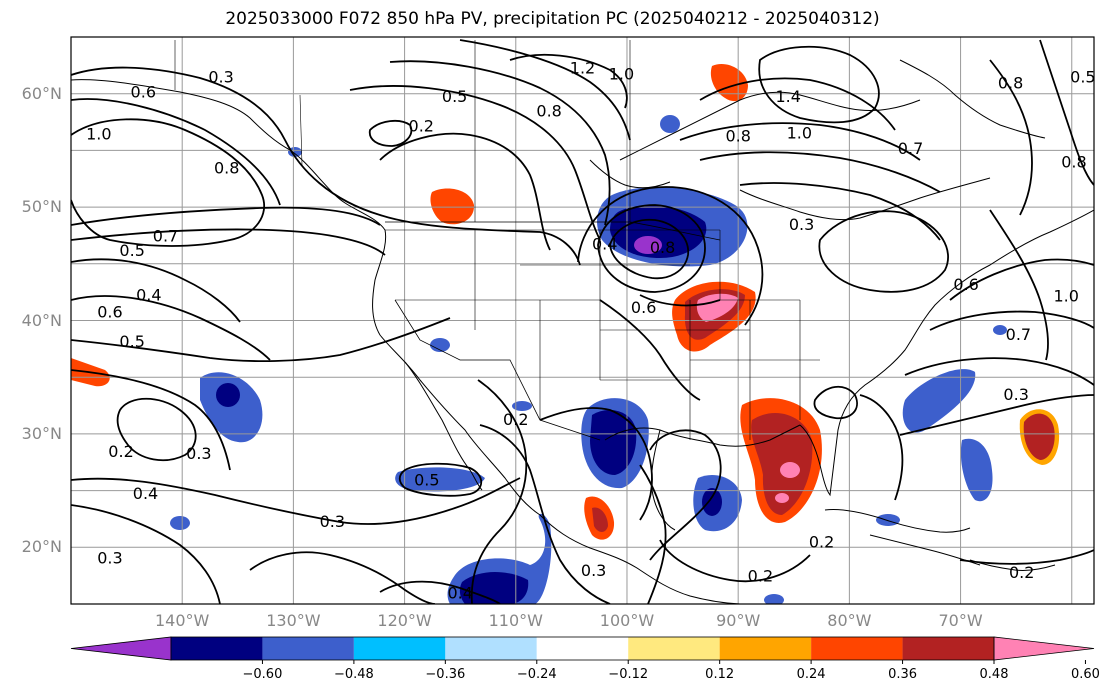 The width and height of the screenshot is (1105, 698). What do you see at coordinates (41, 207) in the screenshot?
I see `latitude-label: 50°N` at bounding box center [41, 207].